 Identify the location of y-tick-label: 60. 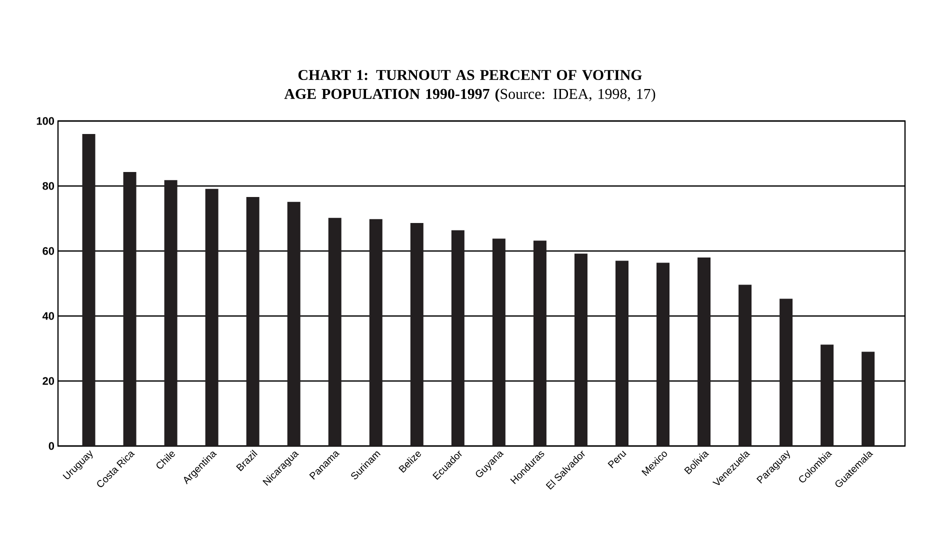
(48, 251).